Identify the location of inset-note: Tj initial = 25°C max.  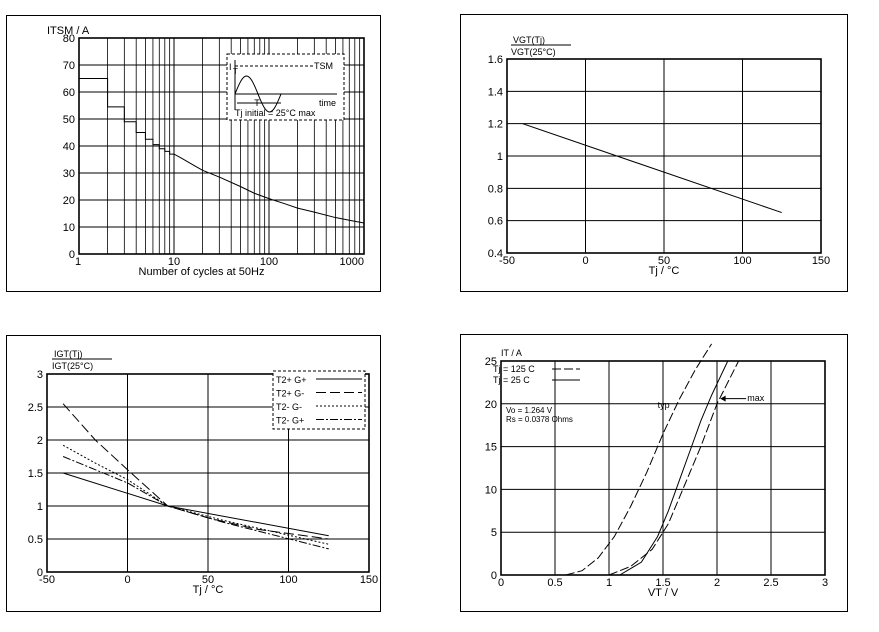
(275, 113).